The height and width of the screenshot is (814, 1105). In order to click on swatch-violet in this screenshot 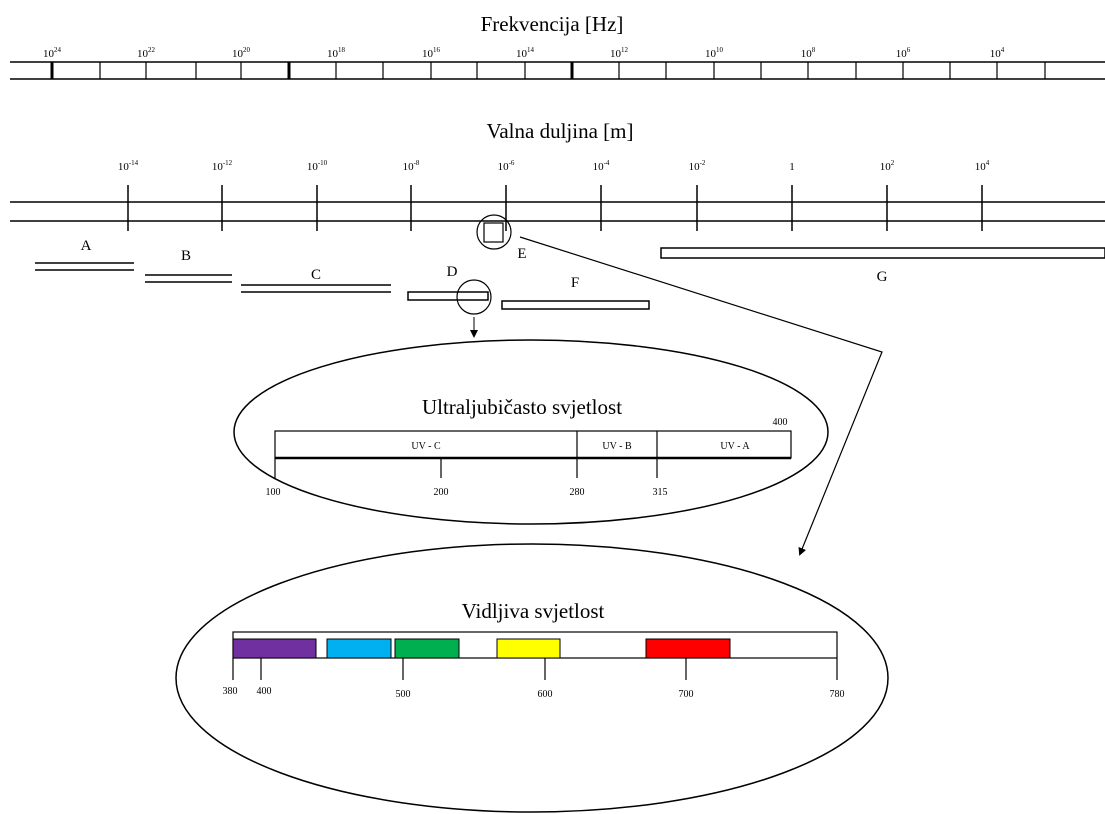, I will do `click(274, 648)`.